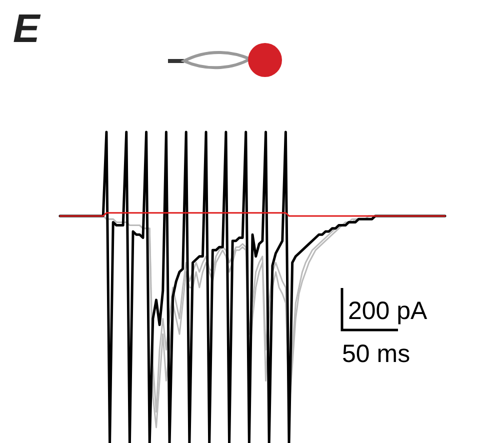 This screenshot has height=443, width=477. I want to click on chart-title: E, so click(27, 29).